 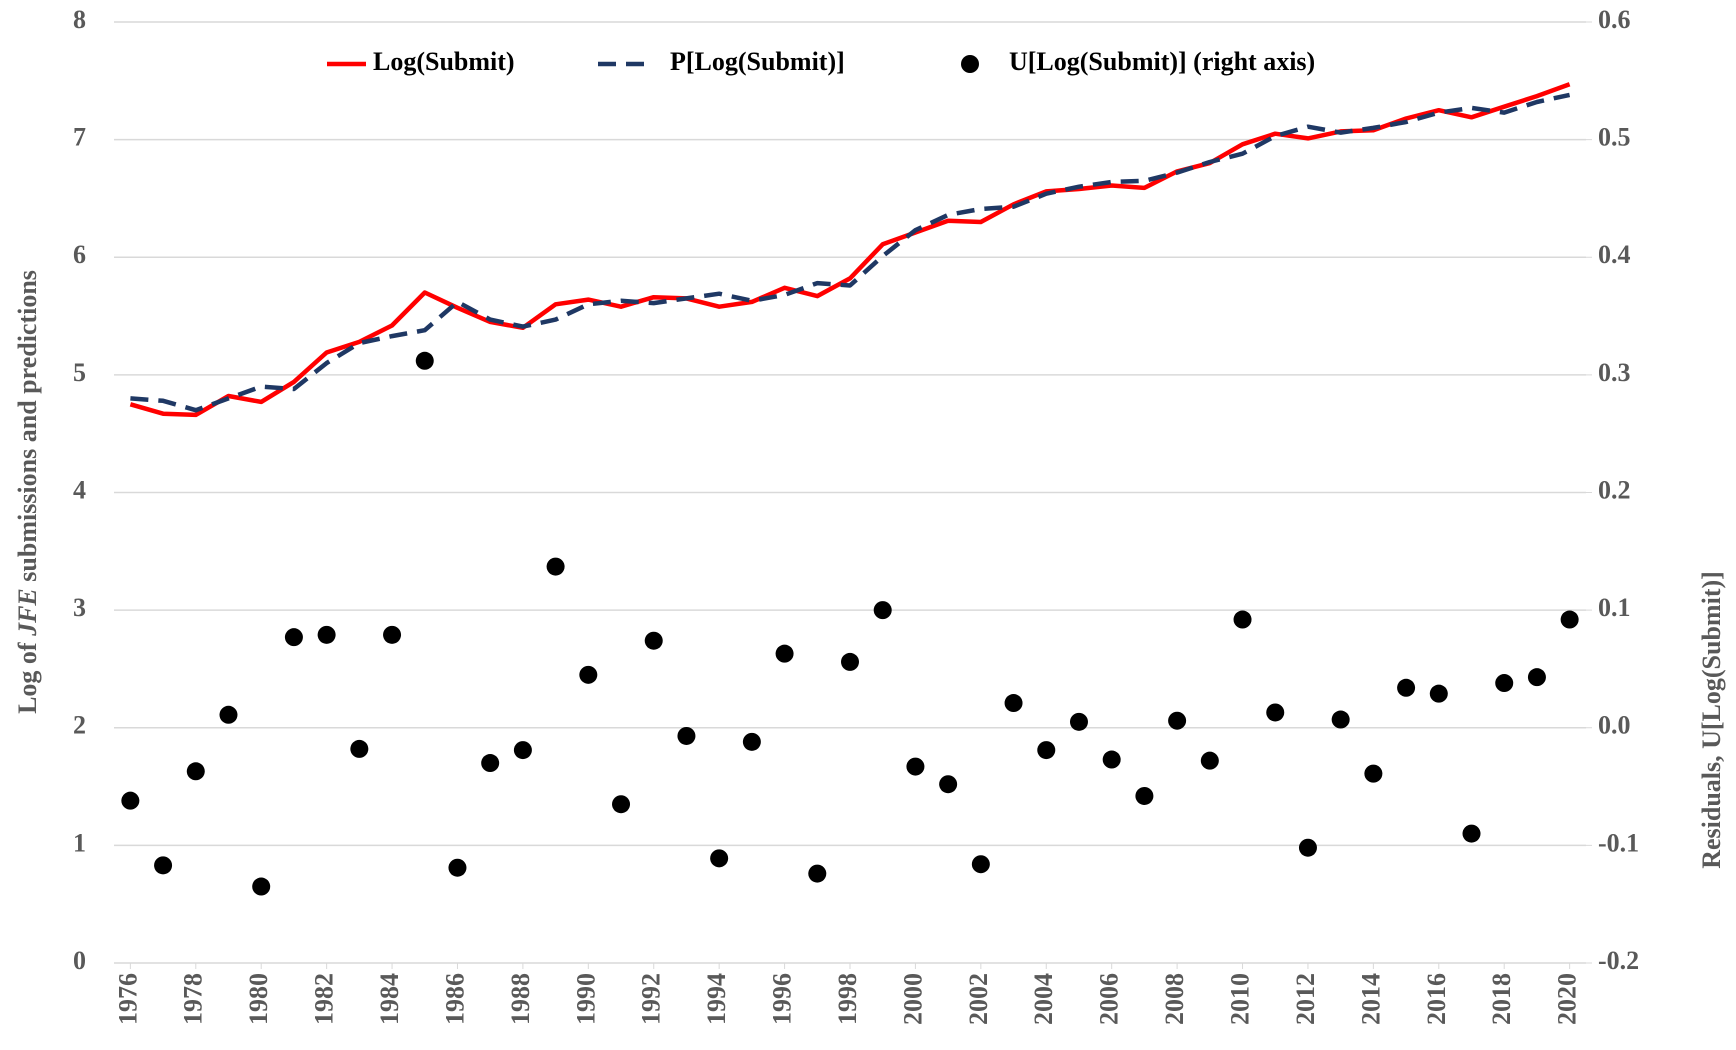 I want to click on x-tick-label: 1988, so click(x=520, y=999).